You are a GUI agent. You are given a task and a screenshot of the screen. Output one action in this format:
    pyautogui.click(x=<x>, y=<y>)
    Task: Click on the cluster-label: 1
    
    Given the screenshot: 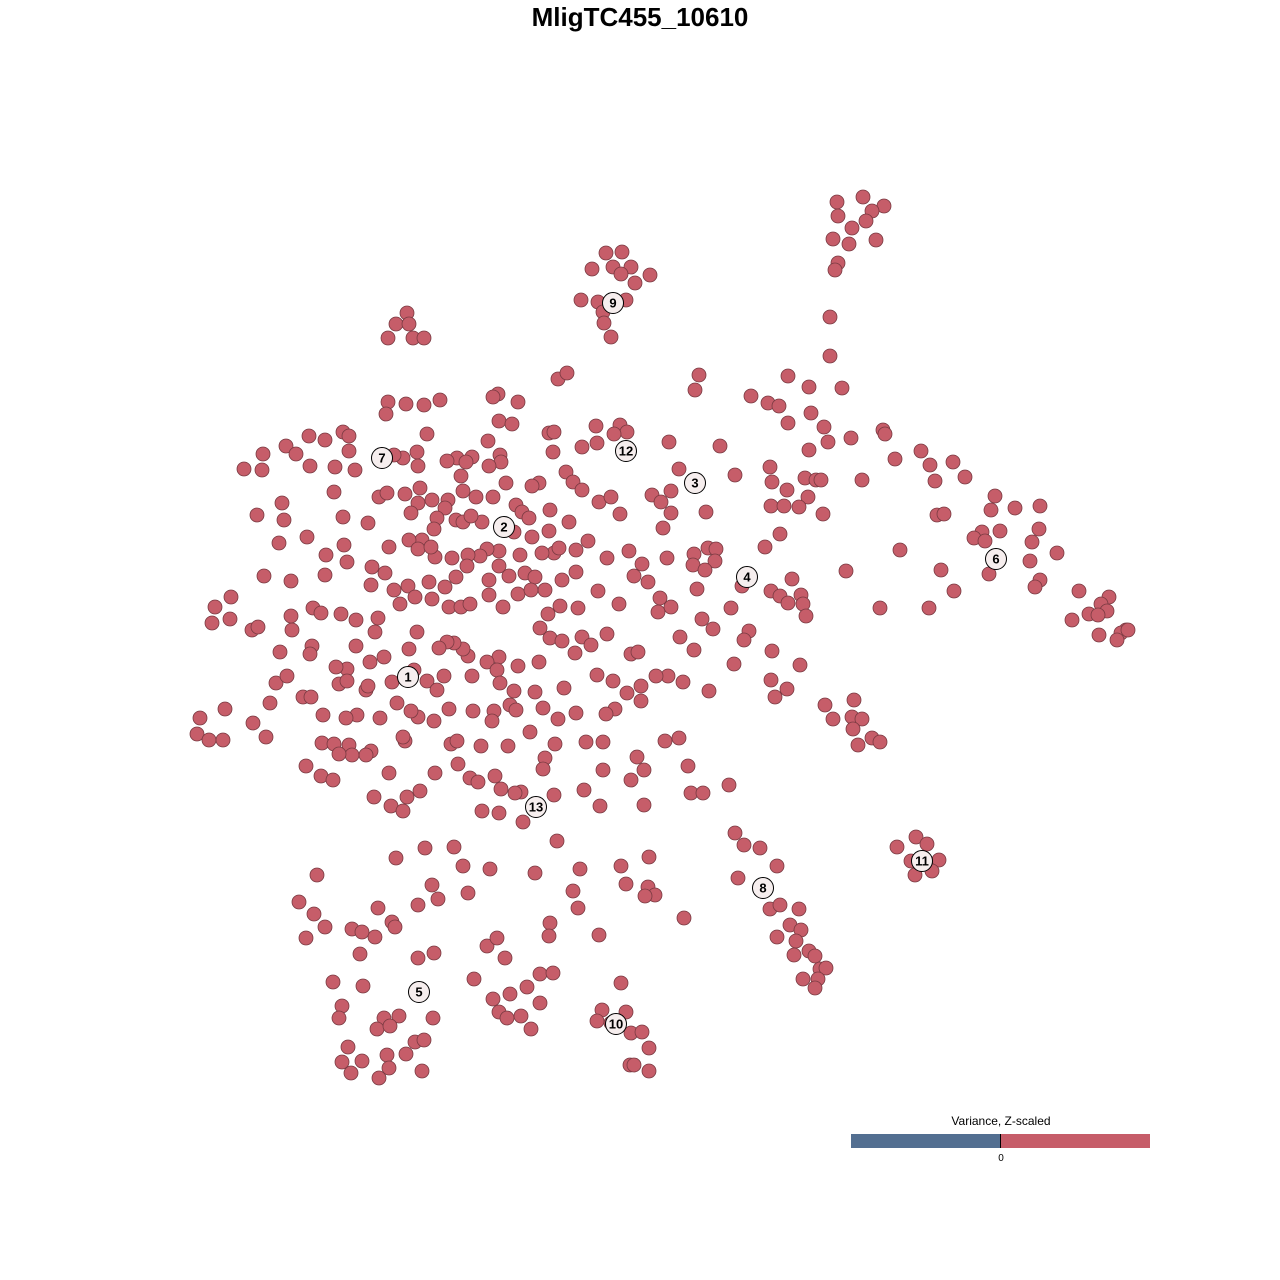 What is the action you would take?
    pyautogui.click(x=408, y=677)
    